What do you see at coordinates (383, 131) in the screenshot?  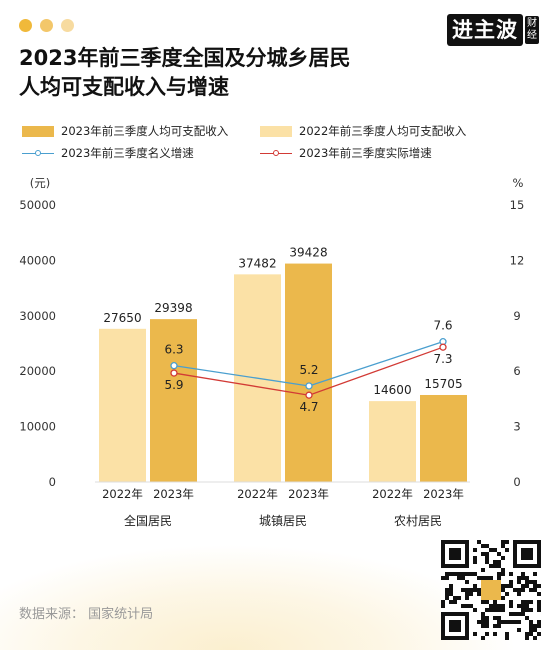 I see `legend-label-2022: 2022年前三季度人均可支配收入` at bounding box center [383, 131].